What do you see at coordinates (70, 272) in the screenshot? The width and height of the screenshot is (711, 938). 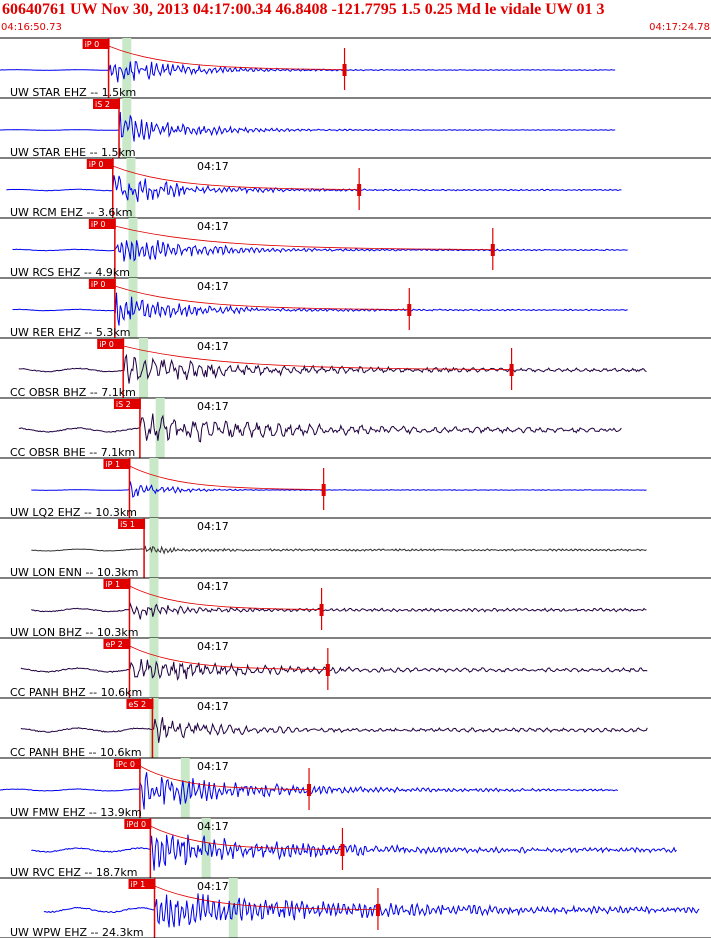 I see `station-label: UW RCS EHZ -- 4.9km` at bounding box center [70, 272].